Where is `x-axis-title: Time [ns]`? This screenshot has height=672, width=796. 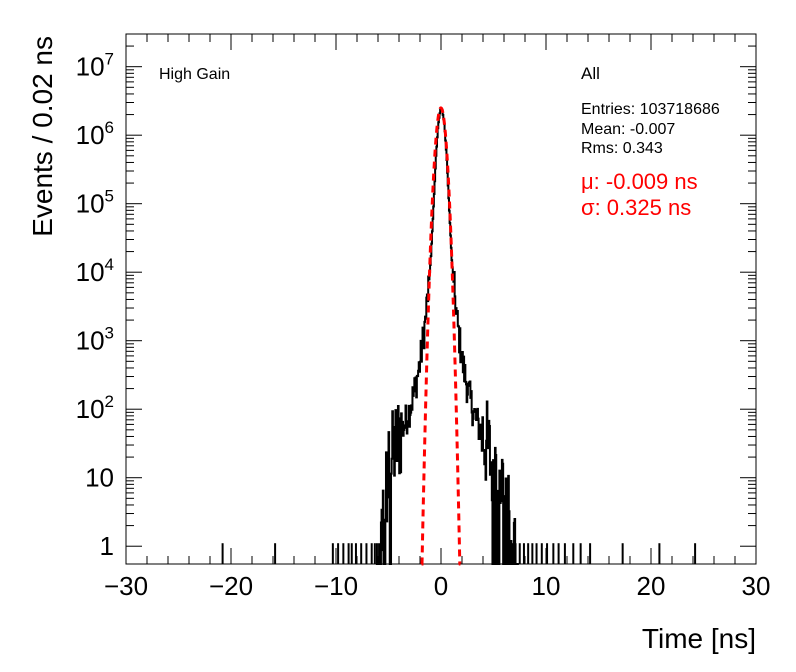 x-axis-title: Time [ns] is located at coordinates (699, 638).